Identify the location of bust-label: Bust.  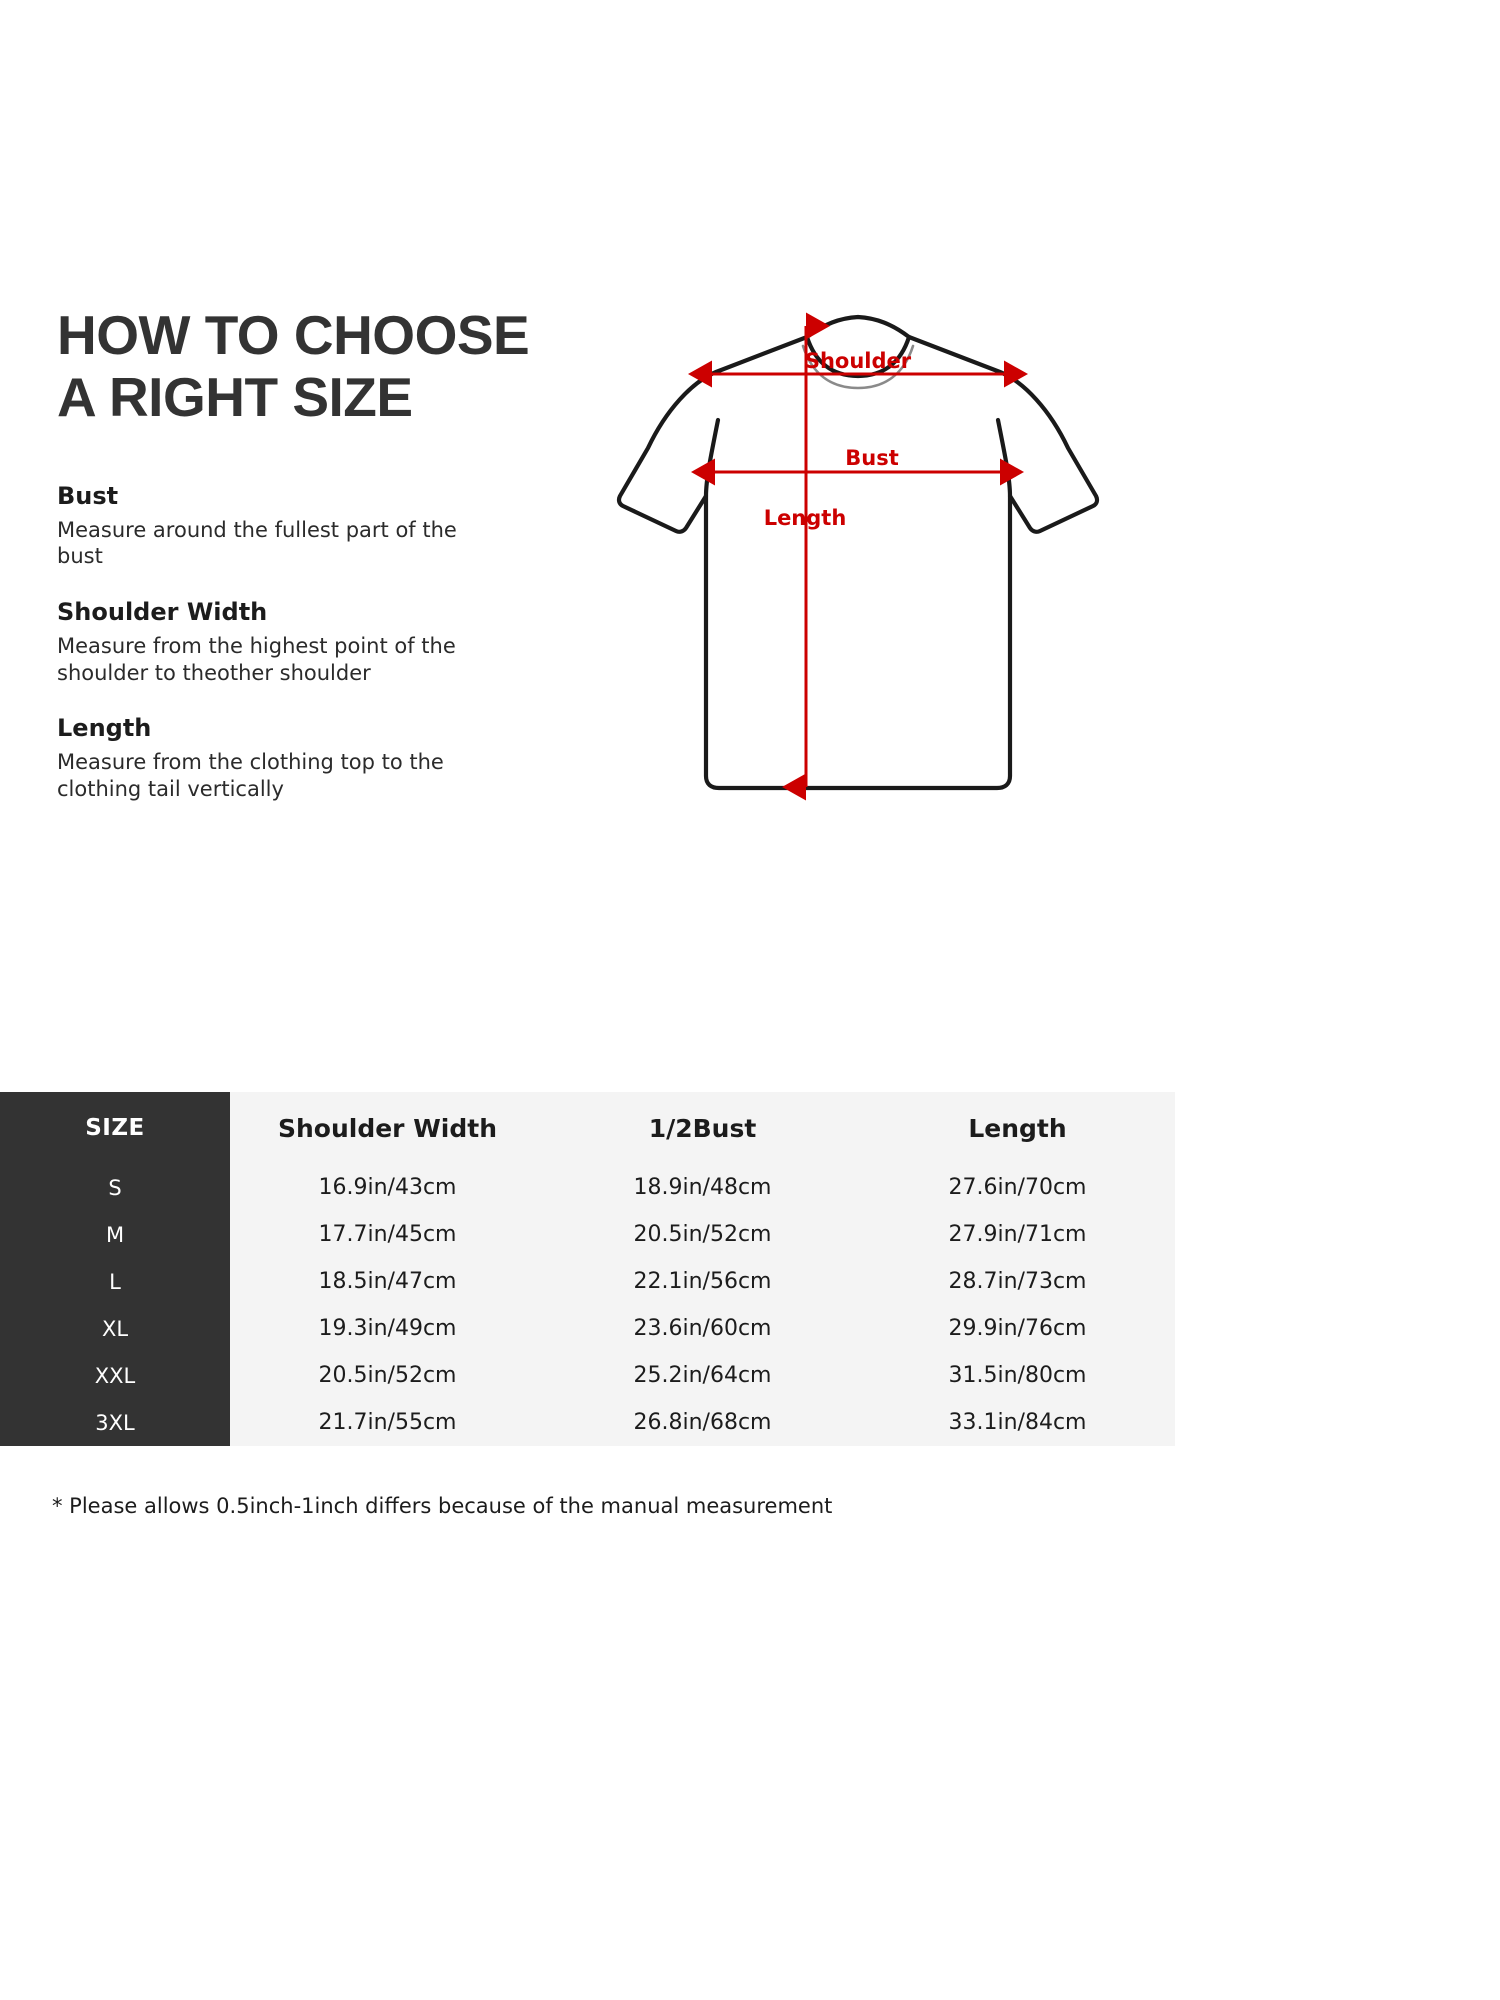
(872, 458).